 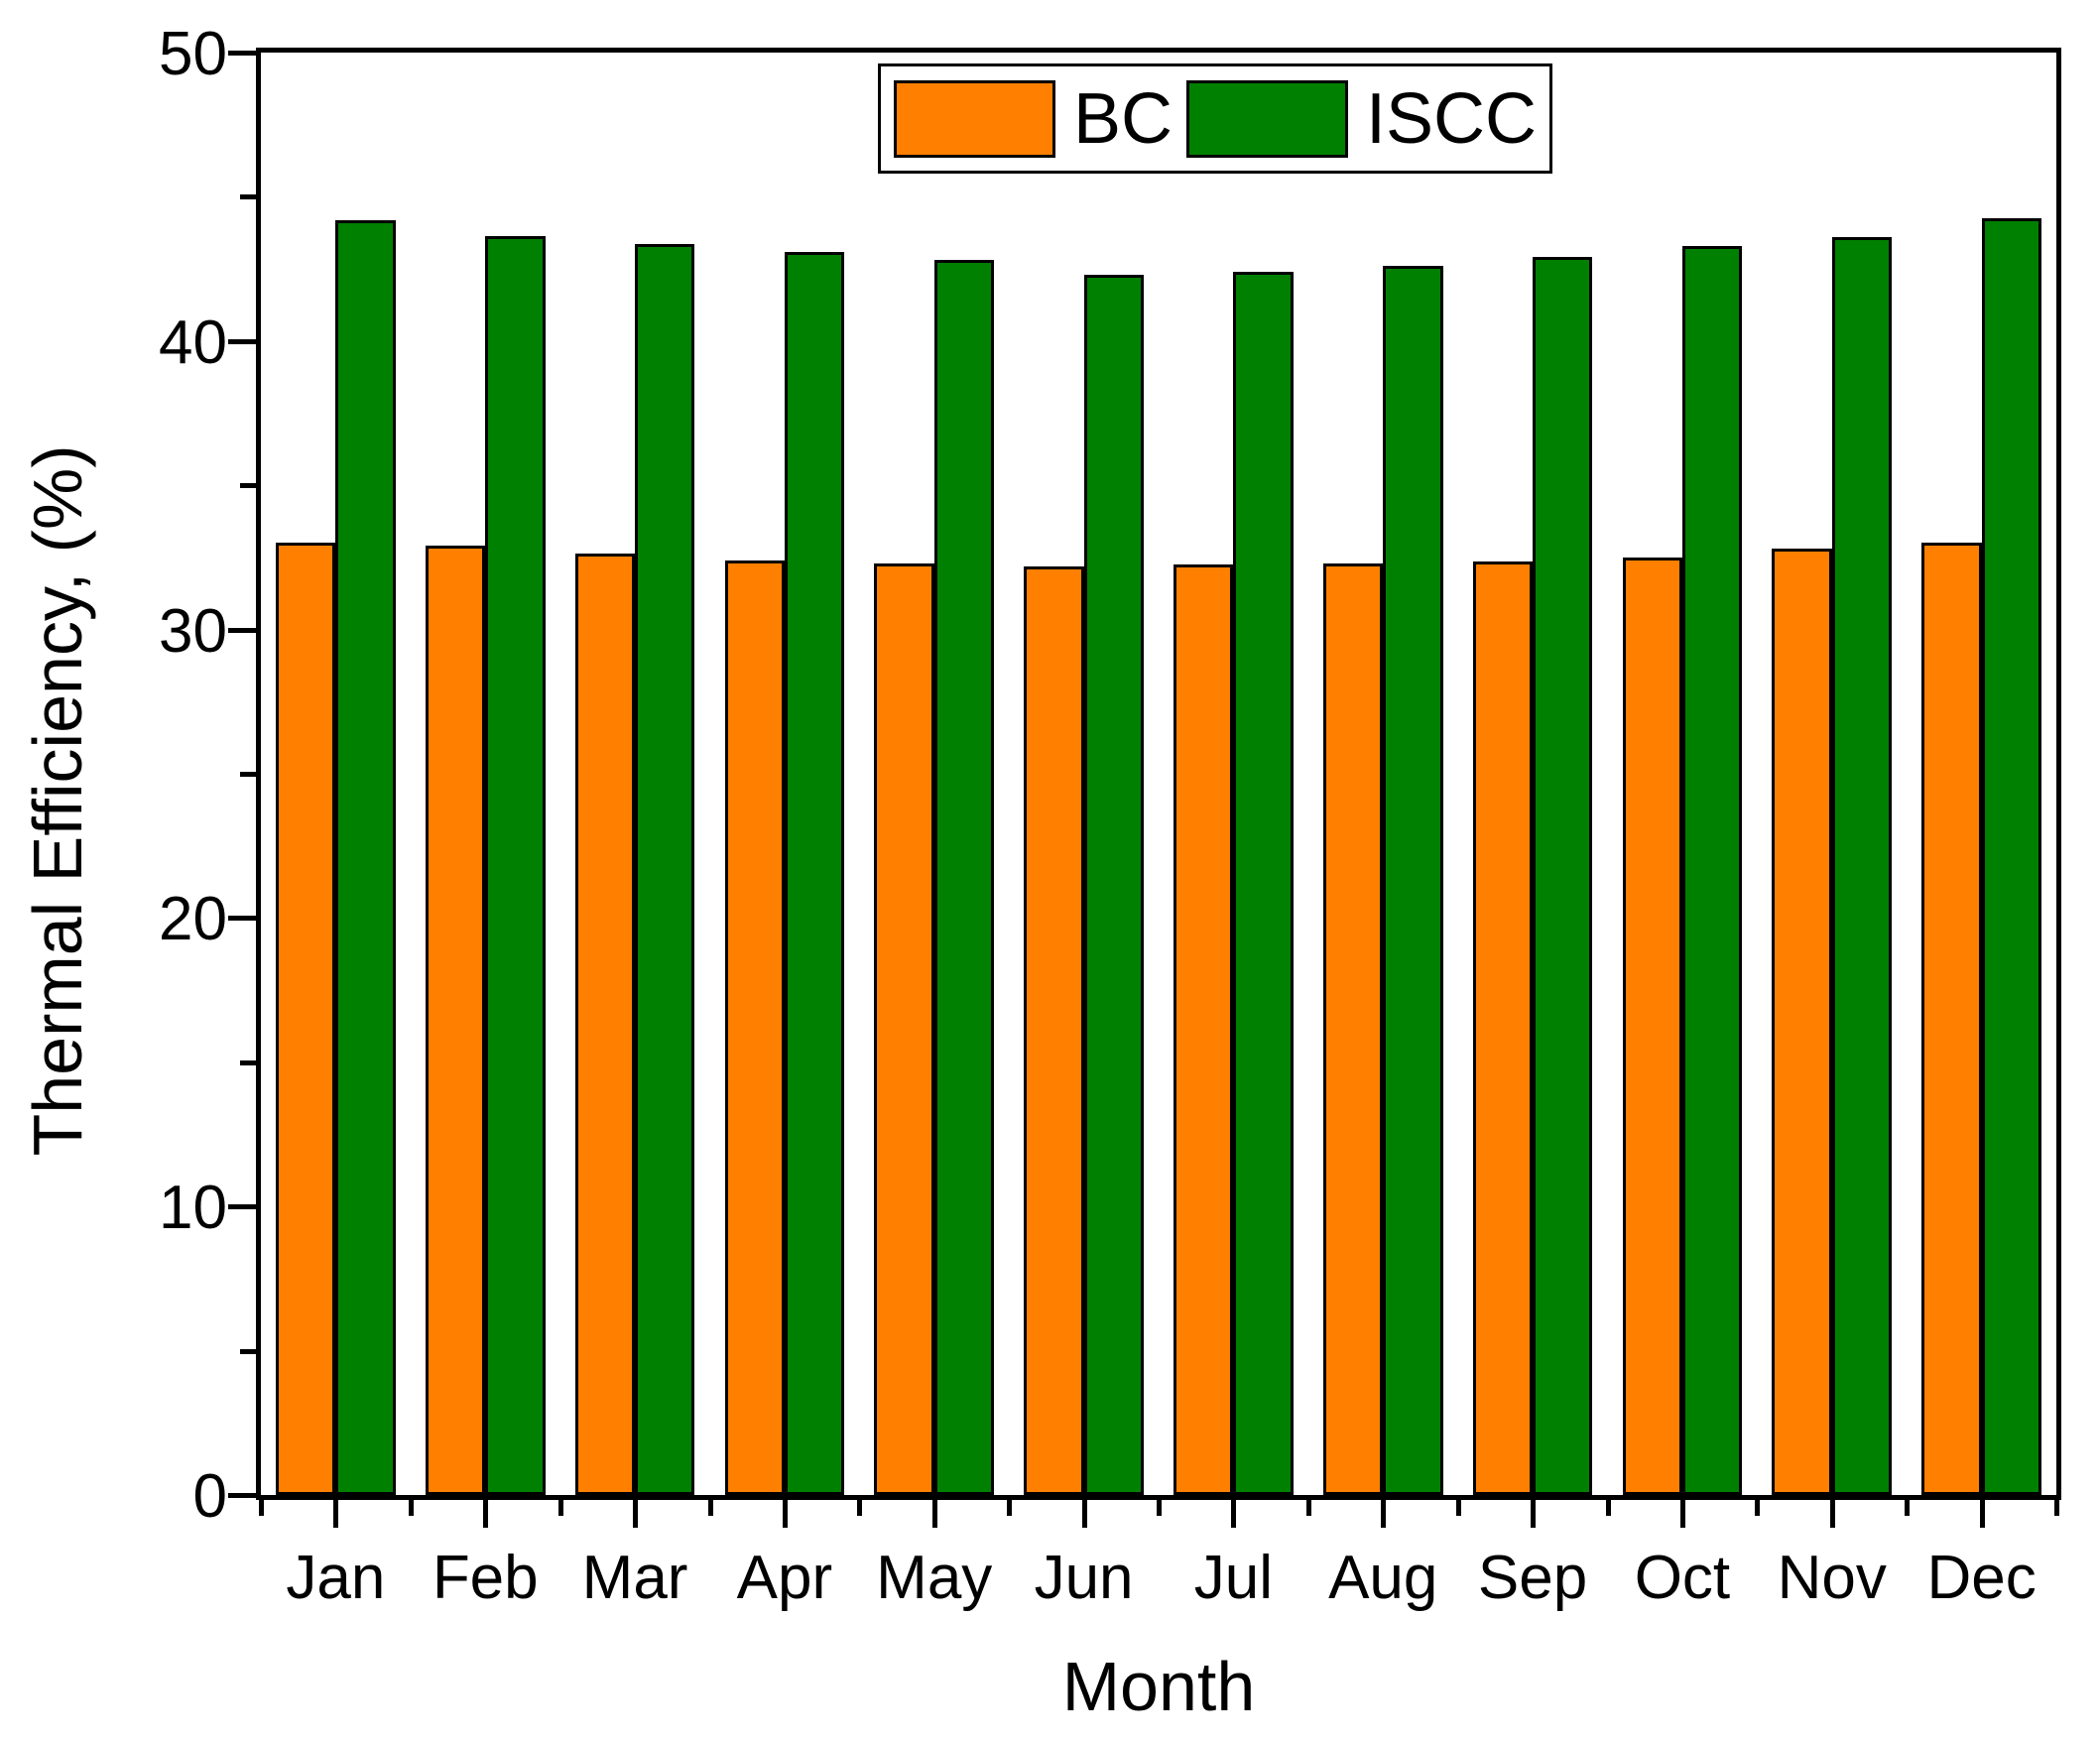 I want to click on x-tick-label-oct: Oct, so click(x=1682, y=1578).